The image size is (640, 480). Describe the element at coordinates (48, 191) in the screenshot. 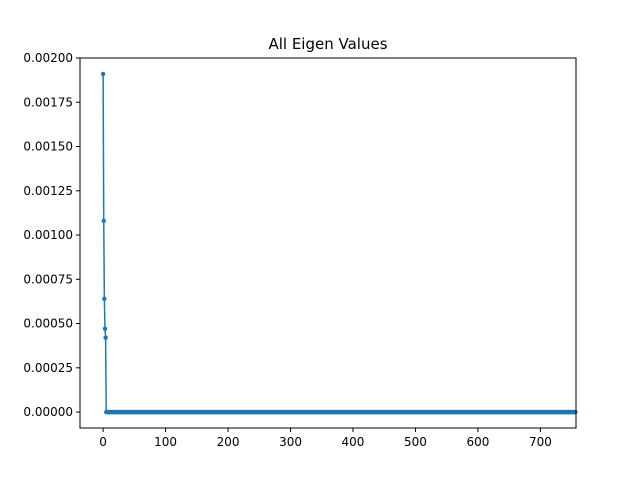

I see `y-tick-label: 0.00125` at that location.